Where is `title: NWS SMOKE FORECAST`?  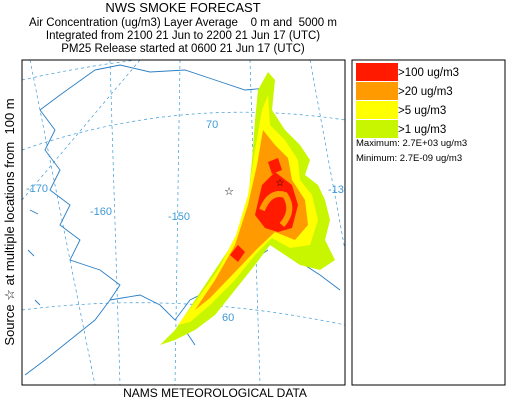 title: NWS SMOKE FORECAST is located at coordinates (182, 7).